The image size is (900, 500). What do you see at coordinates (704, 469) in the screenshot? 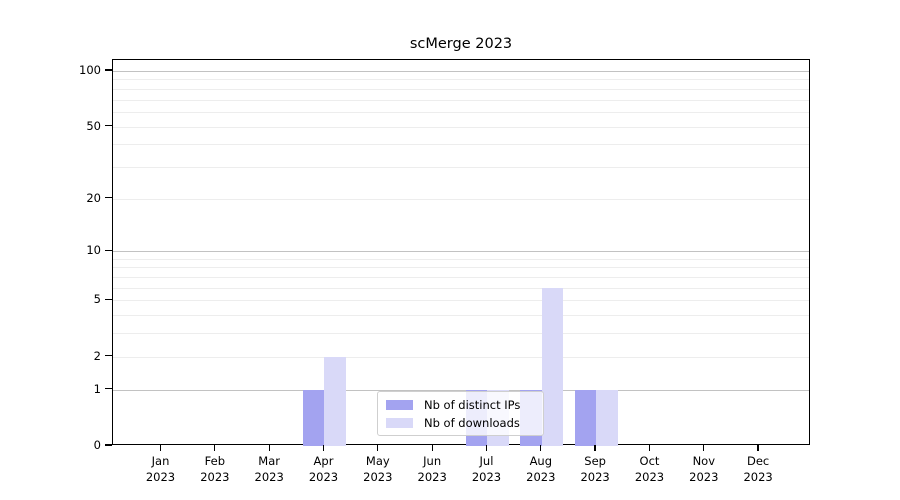
I see `x-tick-label-nov: Nov 2023` at bounding box center [704, 469].